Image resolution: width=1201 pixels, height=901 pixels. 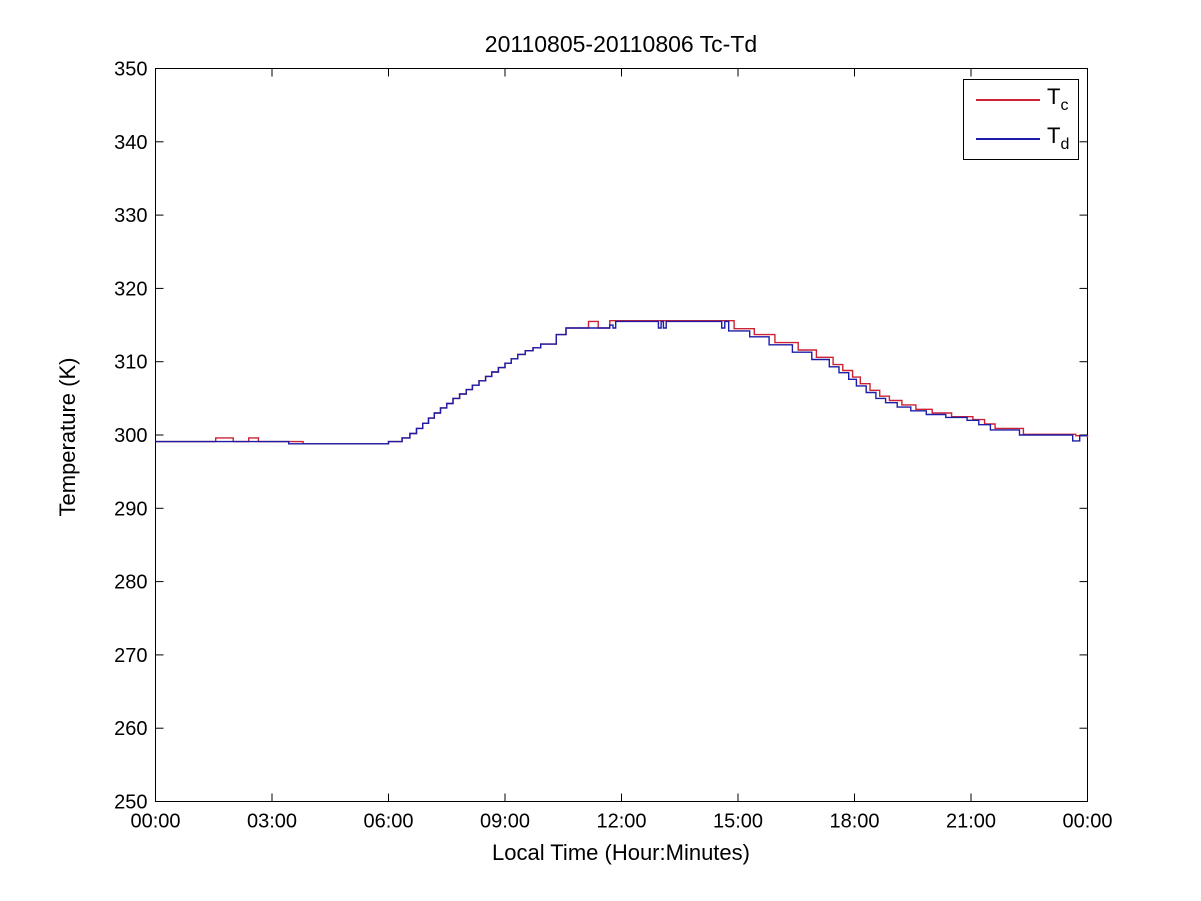 I want to click on legend: Tc Td, so click(x=1021, y=119).